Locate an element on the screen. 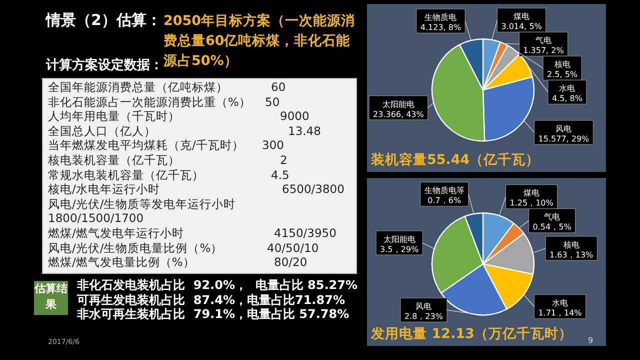 The width and height of the screenshot is (640, 360). text: 40/50/10 is located at coordinates (293, 247).